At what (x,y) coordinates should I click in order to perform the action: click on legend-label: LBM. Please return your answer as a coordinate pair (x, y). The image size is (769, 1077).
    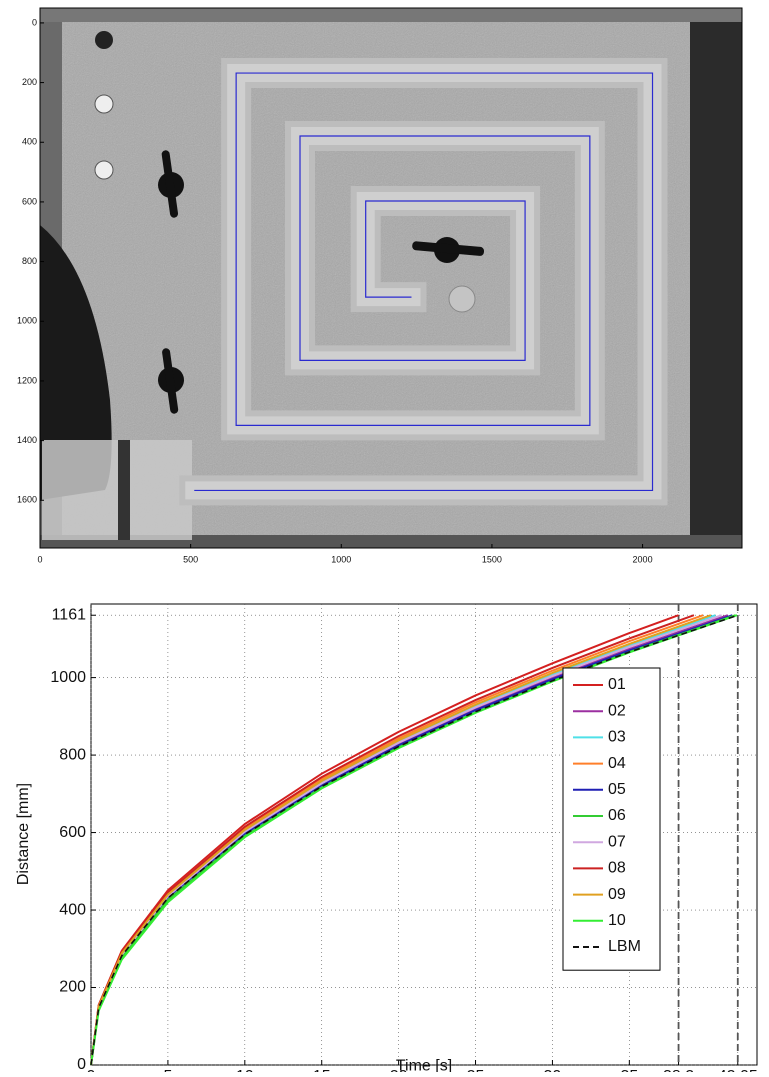
    Looking at the image, I should click on (624, 946).